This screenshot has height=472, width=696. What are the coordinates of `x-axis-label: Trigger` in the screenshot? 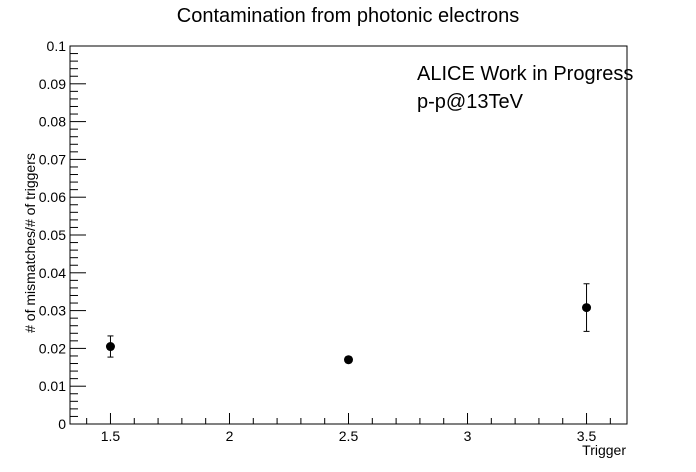 It's located at (604, 450).